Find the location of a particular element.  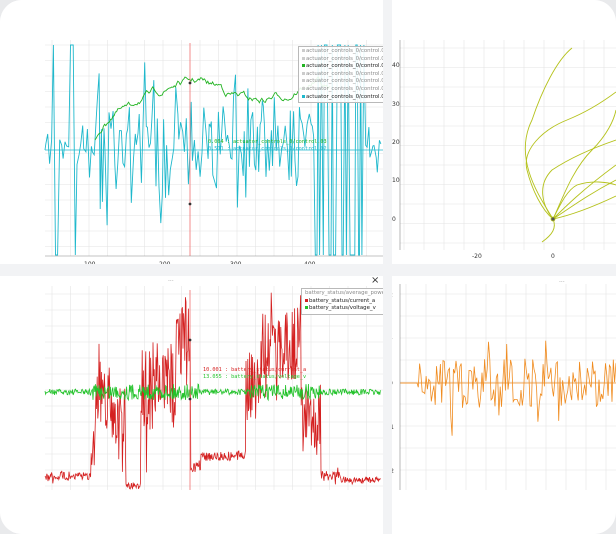

cursor-marker-red is located at coordinates (190, 340).